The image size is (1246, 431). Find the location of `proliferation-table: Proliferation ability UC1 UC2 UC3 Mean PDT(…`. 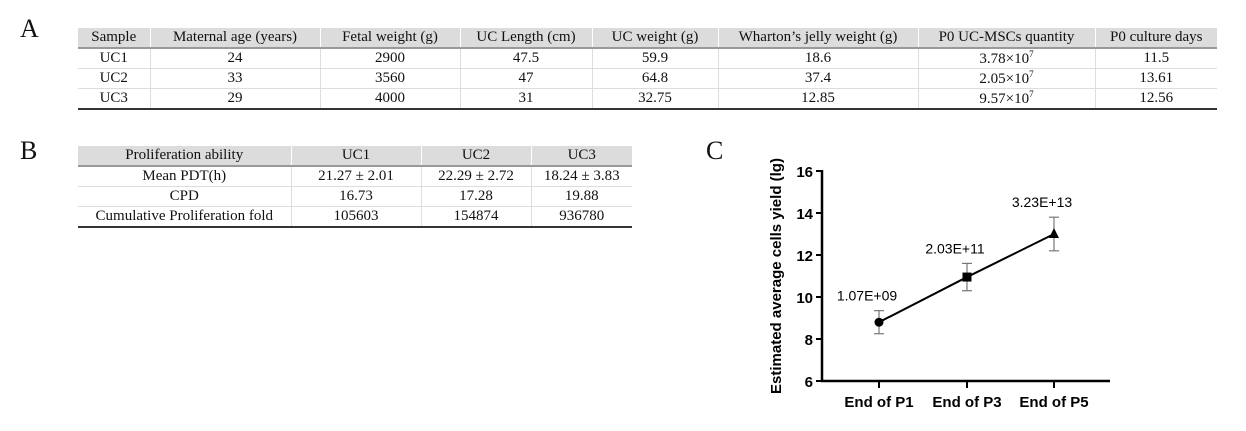

proliferation-table: Proliferation ability UC1 UC2 UC3 Mean PDT(… is located at coordinates (355, 187).